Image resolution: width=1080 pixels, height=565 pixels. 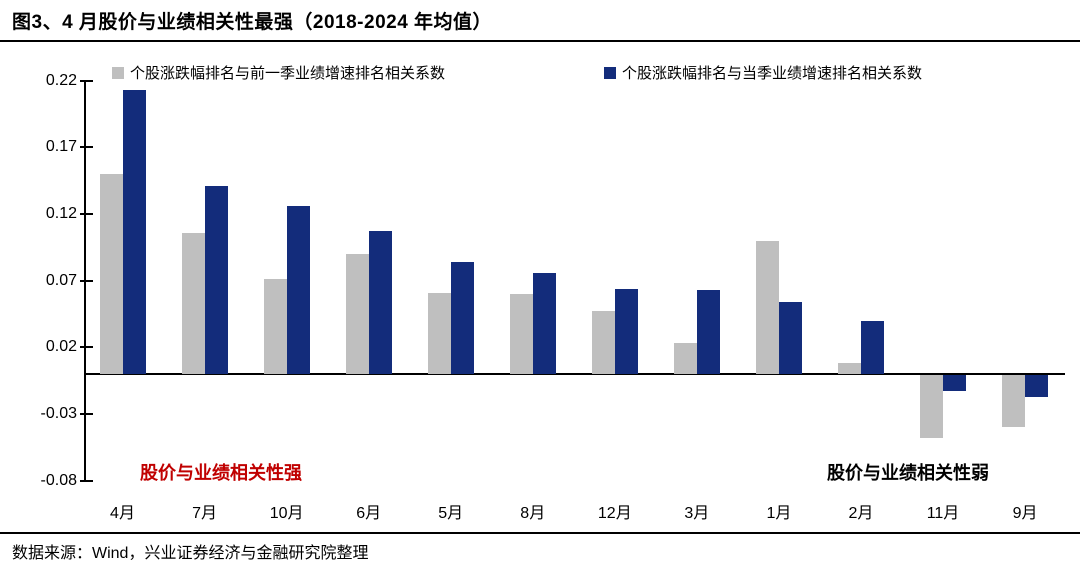 What do you see at coordinates (614, 513) in the screenshot?
I see `x-axis-label-12月: 12月` at bounding box center [614, 513].